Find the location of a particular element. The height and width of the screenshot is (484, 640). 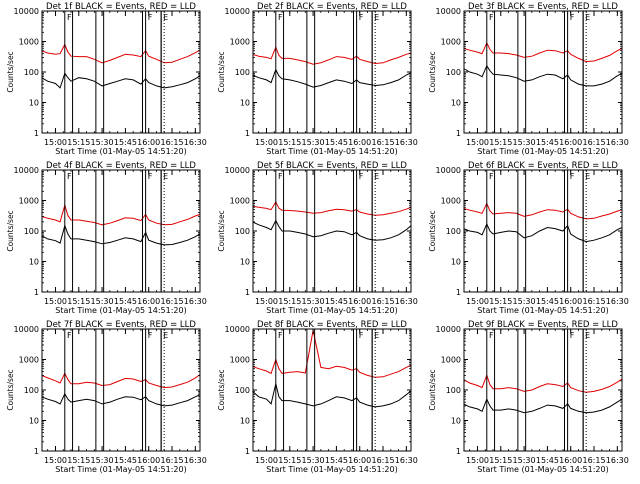

panel-title: Det 9f BLACK = Events, RED = LLD is located at coordinates (543, 325).